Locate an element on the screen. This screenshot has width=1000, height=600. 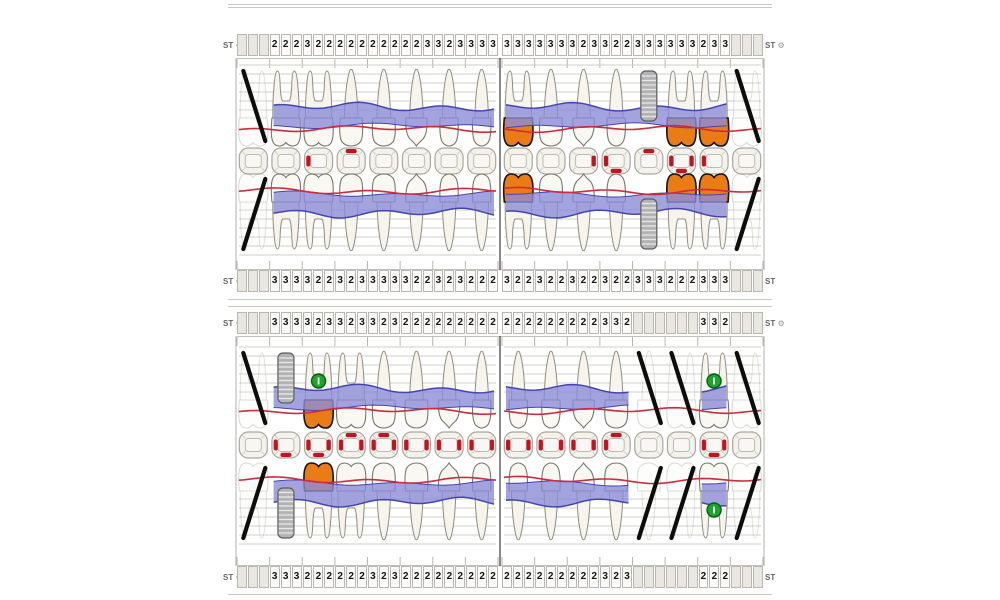
implant is located at coordinates (286, 378).